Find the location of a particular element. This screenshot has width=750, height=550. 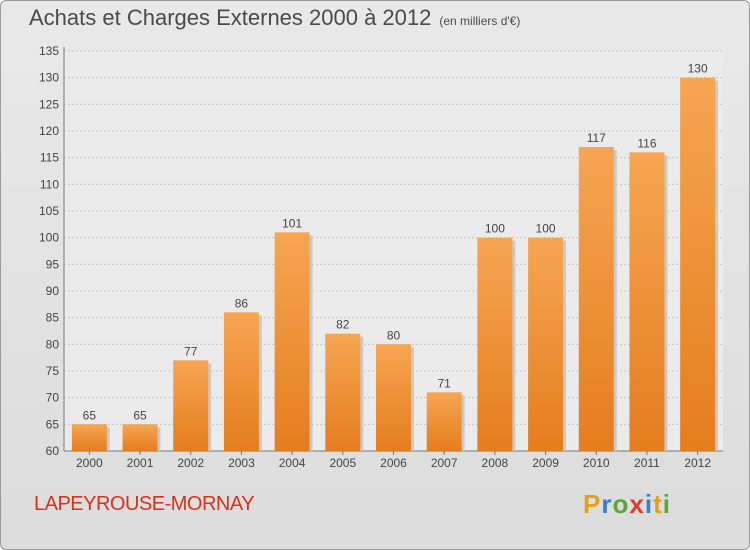

bar-2010 is located at coordinates (596, 299).